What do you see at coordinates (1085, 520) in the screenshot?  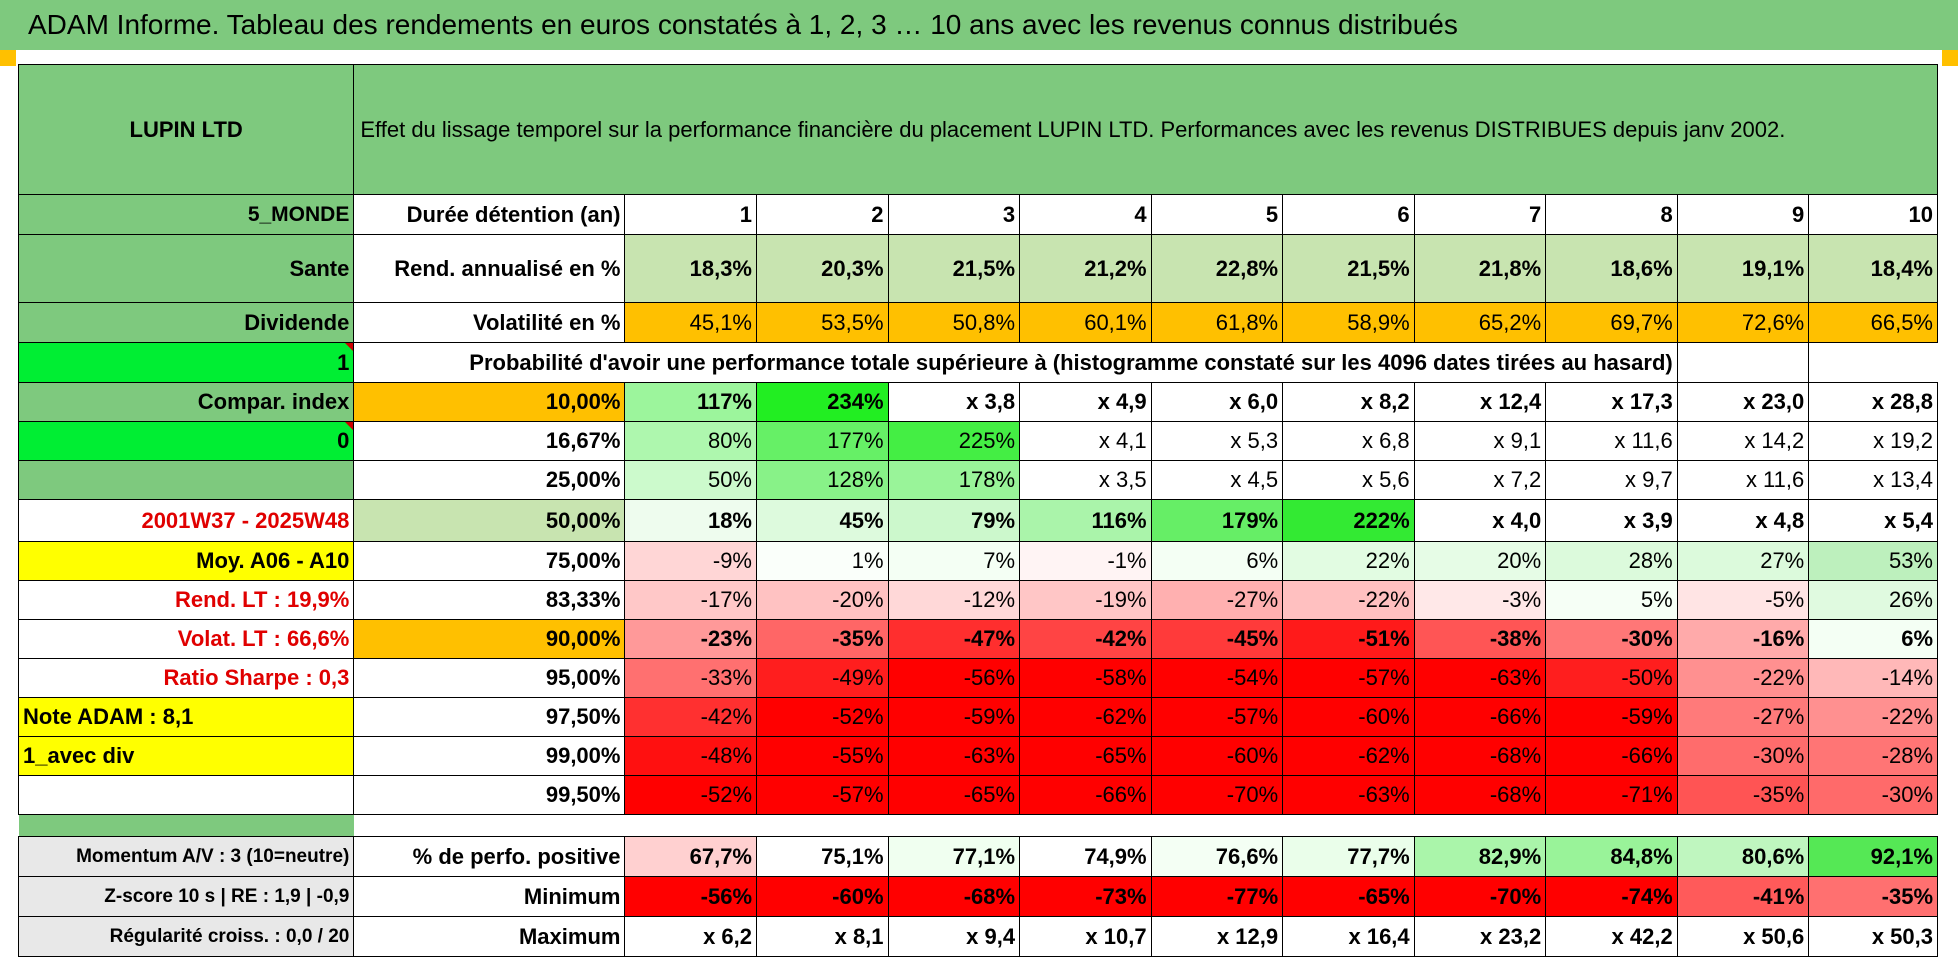 I see `quantile-cell: 116%` at bounding box center [1085, 520].